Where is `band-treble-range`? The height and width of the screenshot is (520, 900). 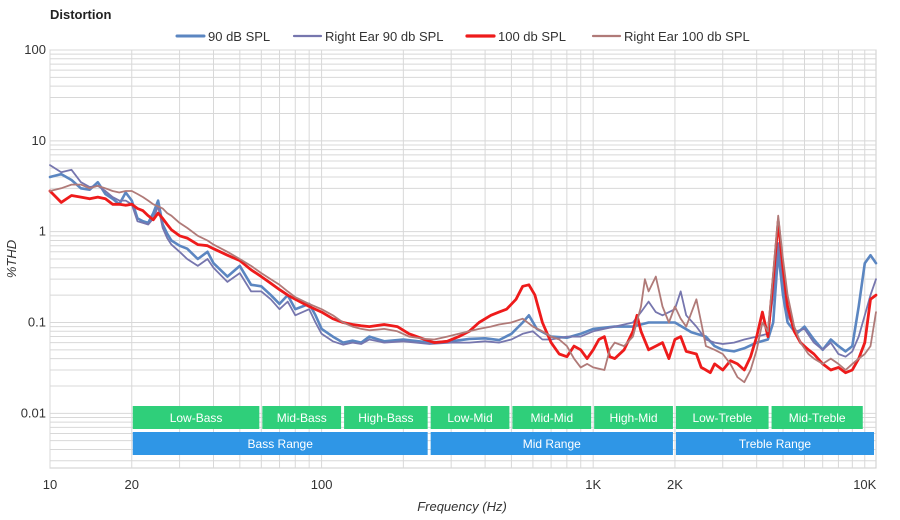
band-treble-range is located at coordinates (774, 443).